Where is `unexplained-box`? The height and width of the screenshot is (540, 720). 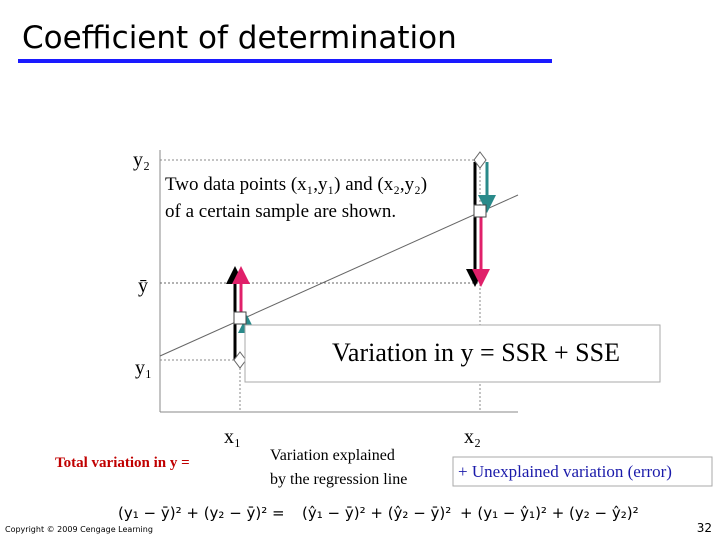 unexplained-box is located at coordinates (582, 471).